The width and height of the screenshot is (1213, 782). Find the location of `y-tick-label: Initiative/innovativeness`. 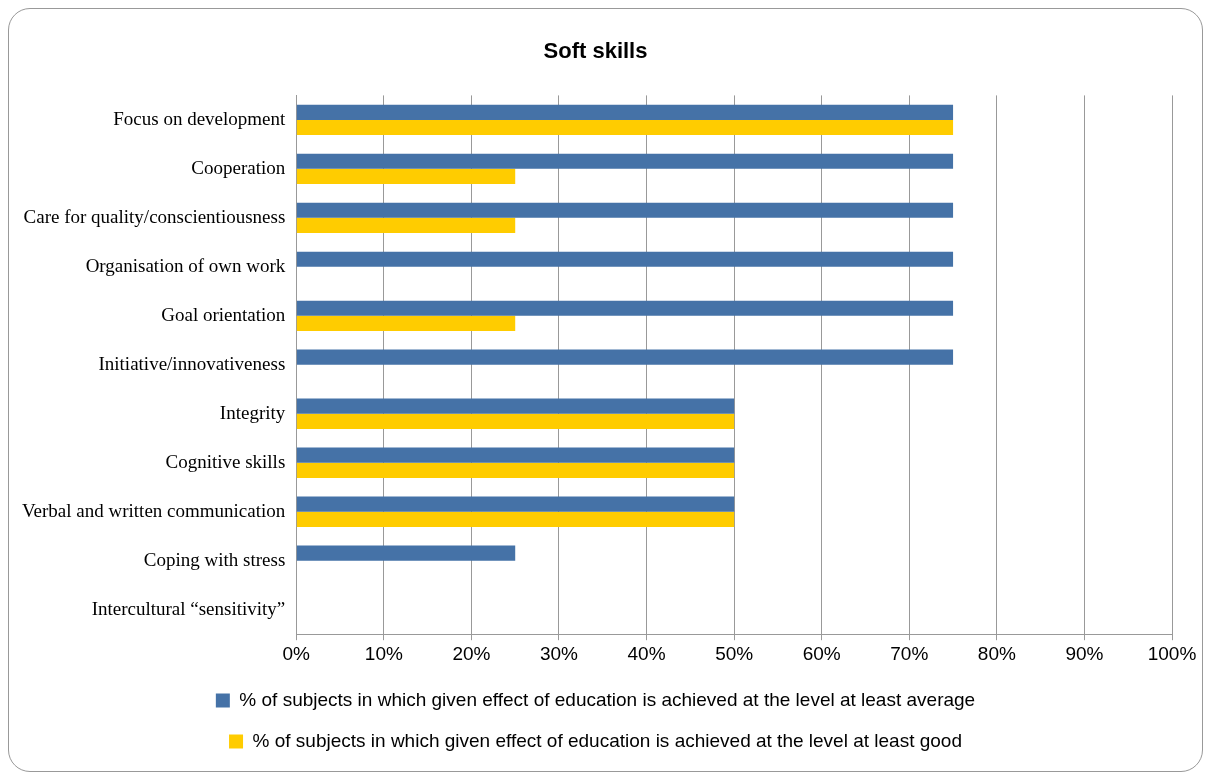

y-tick-label: Initiative/innovativeness is located at coordinates (192, 363).